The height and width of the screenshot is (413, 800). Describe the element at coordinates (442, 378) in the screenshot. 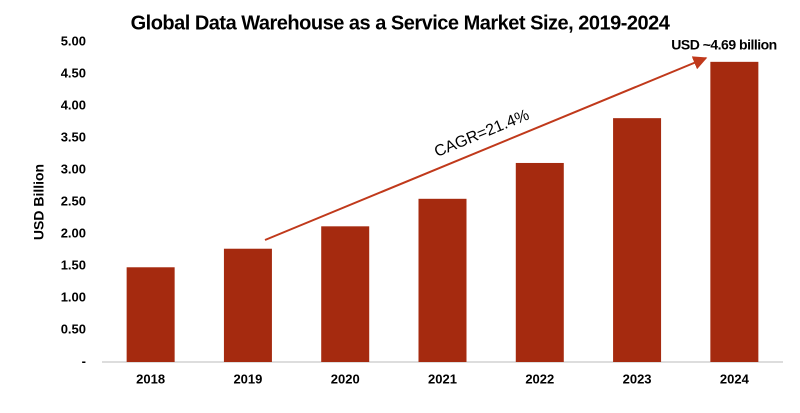

I see `x-tick-label: 2021` at that location.